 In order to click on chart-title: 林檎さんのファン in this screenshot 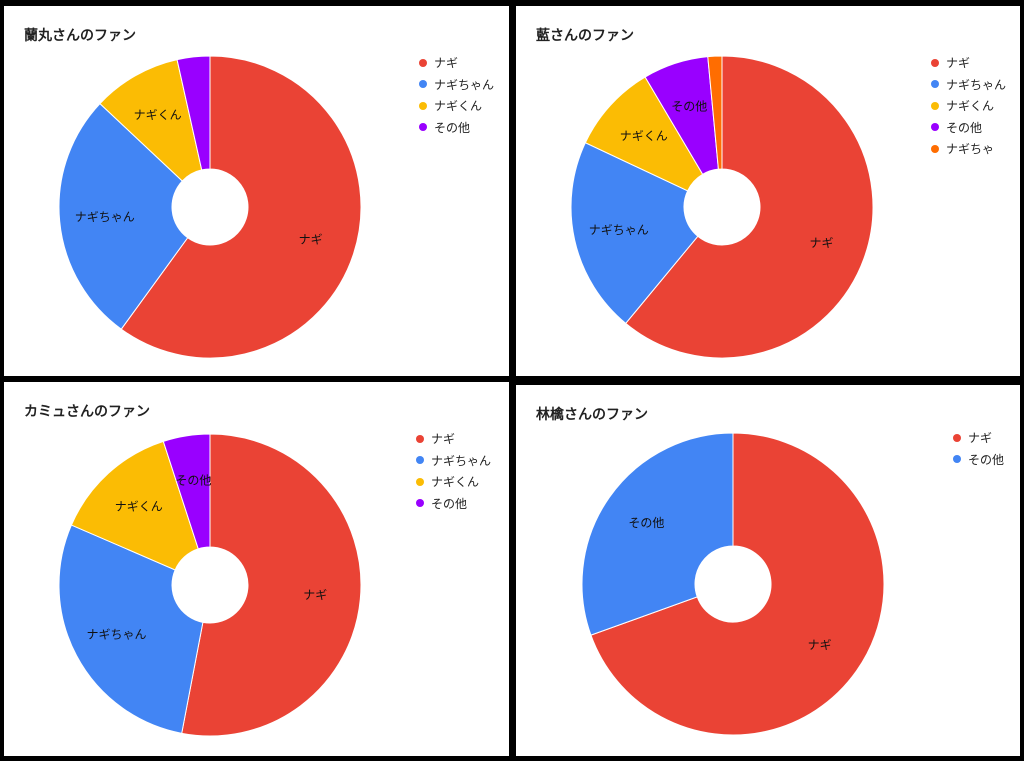, I will do `click(592, 415)`.